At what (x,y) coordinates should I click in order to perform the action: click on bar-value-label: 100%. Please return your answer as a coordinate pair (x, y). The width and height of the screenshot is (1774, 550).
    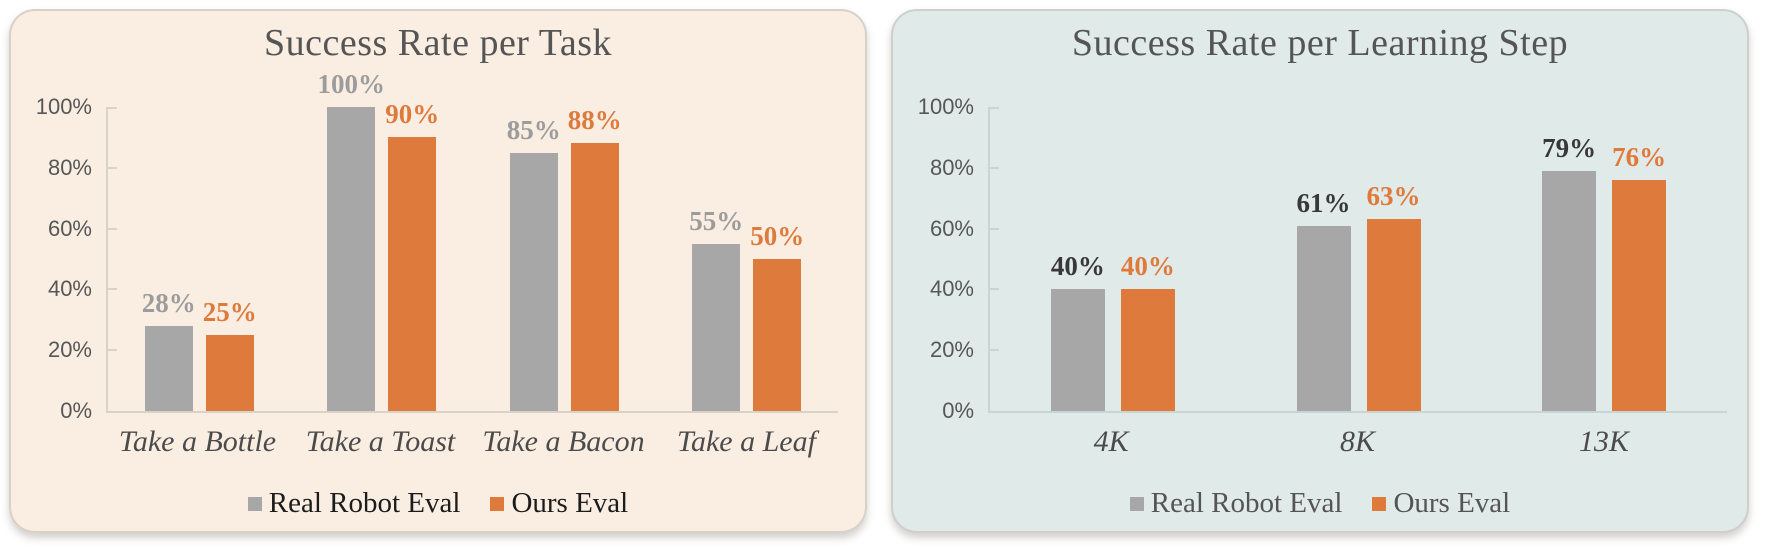
    Looking at the image, I should click on (351, 84).